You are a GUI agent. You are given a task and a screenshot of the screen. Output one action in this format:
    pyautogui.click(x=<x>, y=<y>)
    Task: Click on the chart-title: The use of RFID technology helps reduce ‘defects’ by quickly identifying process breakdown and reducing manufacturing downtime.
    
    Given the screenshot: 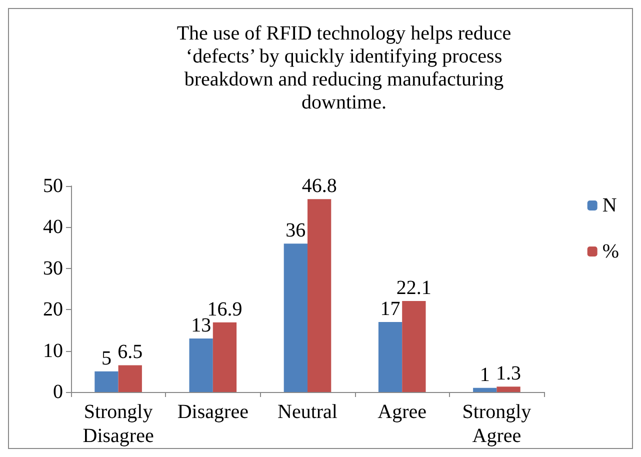 What is the action you would take?
    pyautogui.click(x=344, y=68)
    